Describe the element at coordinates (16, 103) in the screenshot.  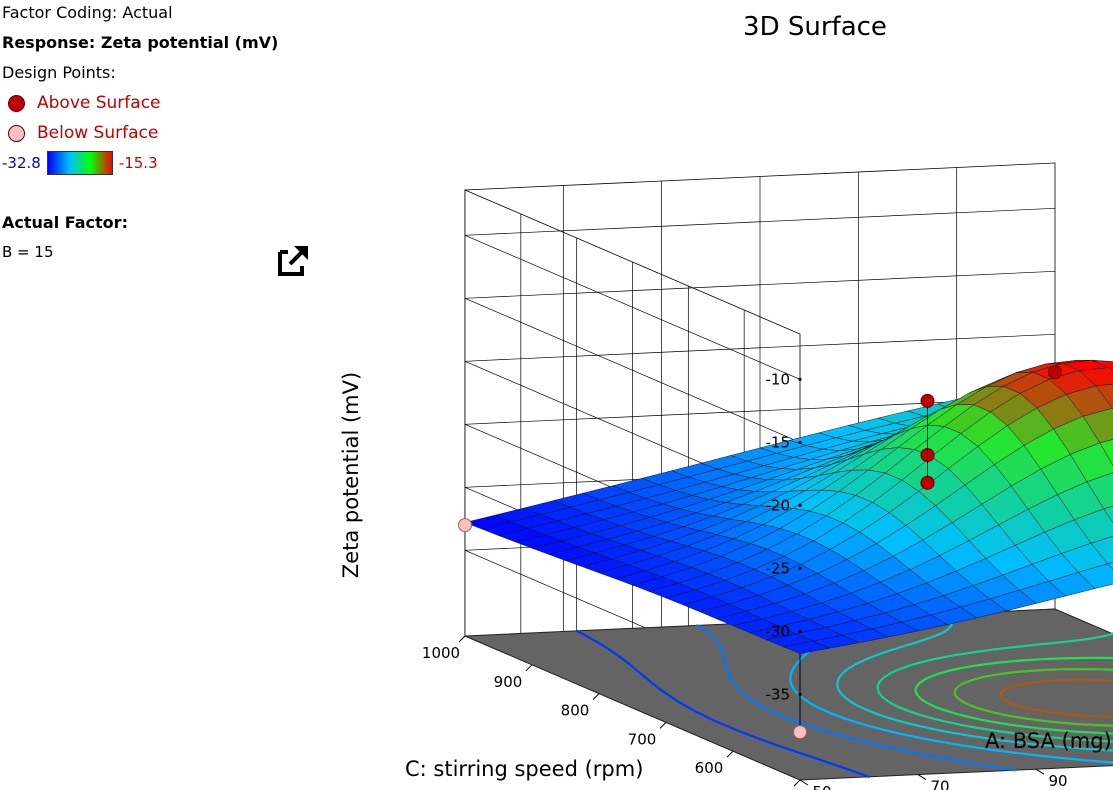
I see `above-surface-marker` at that location.